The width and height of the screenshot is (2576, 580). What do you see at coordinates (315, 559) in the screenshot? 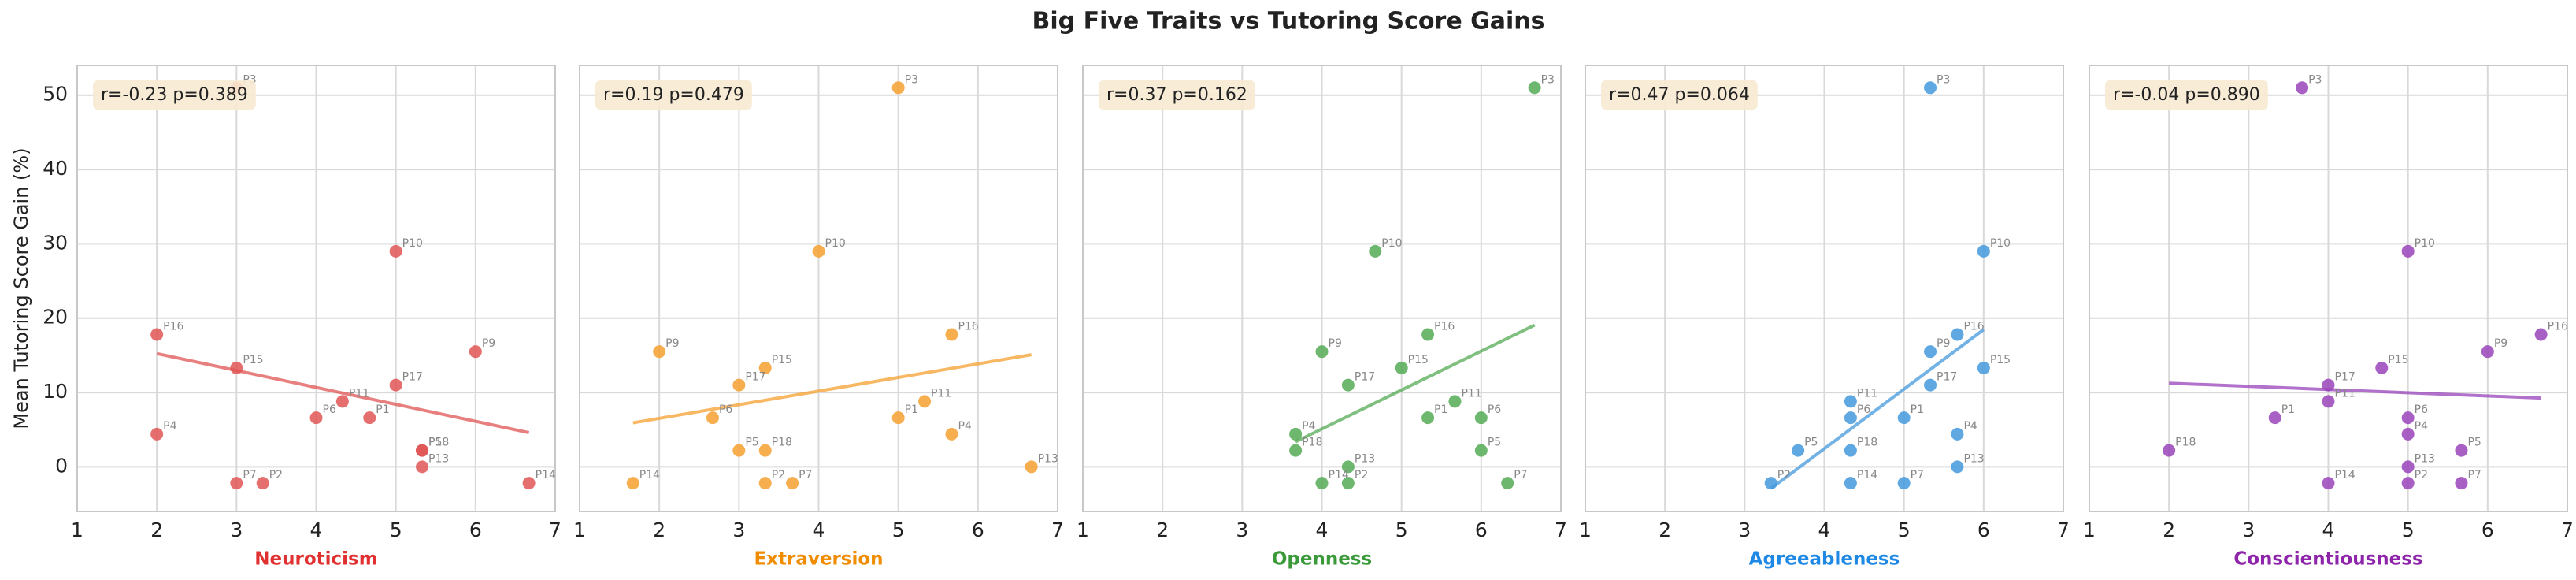
I see `x-axis-label: Neuroticism` at bounding box center [315, 559].